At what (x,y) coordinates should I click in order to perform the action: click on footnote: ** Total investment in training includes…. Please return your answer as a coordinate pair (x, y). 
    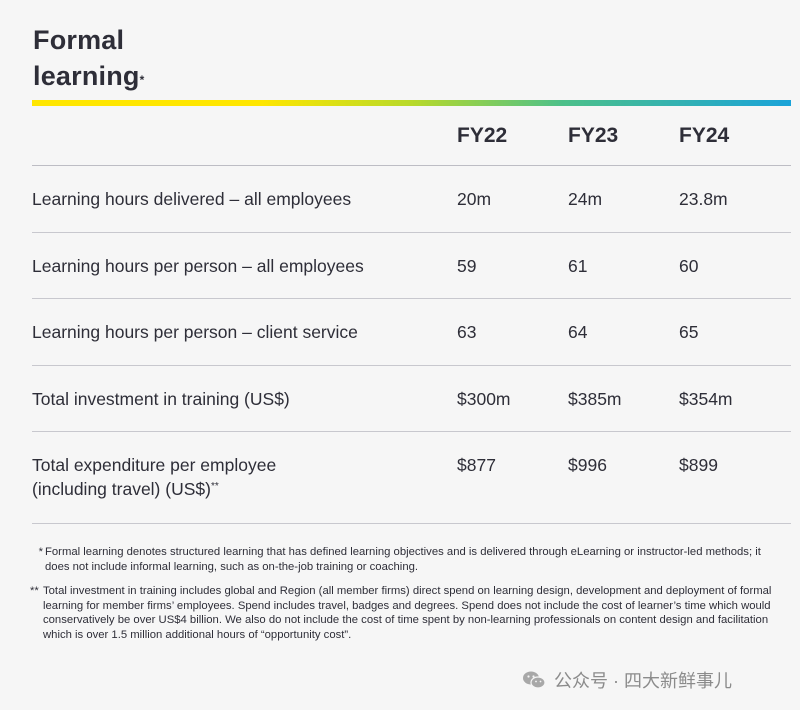
    Looking at the image, I should click on (401, 613).